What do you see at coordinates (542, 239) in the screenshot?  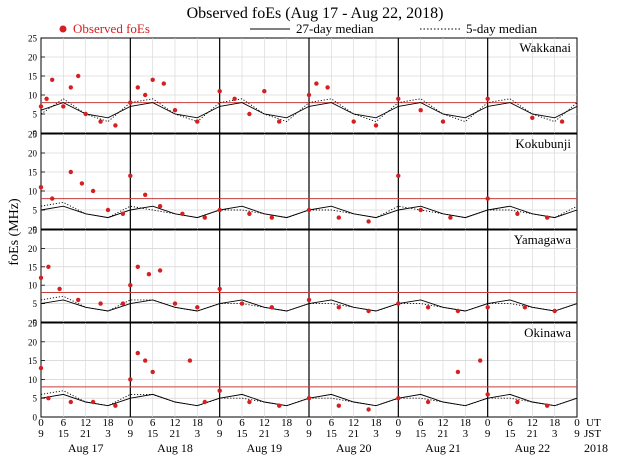 I see `station-label: Yamagawa` at bounding box center [542, 239].